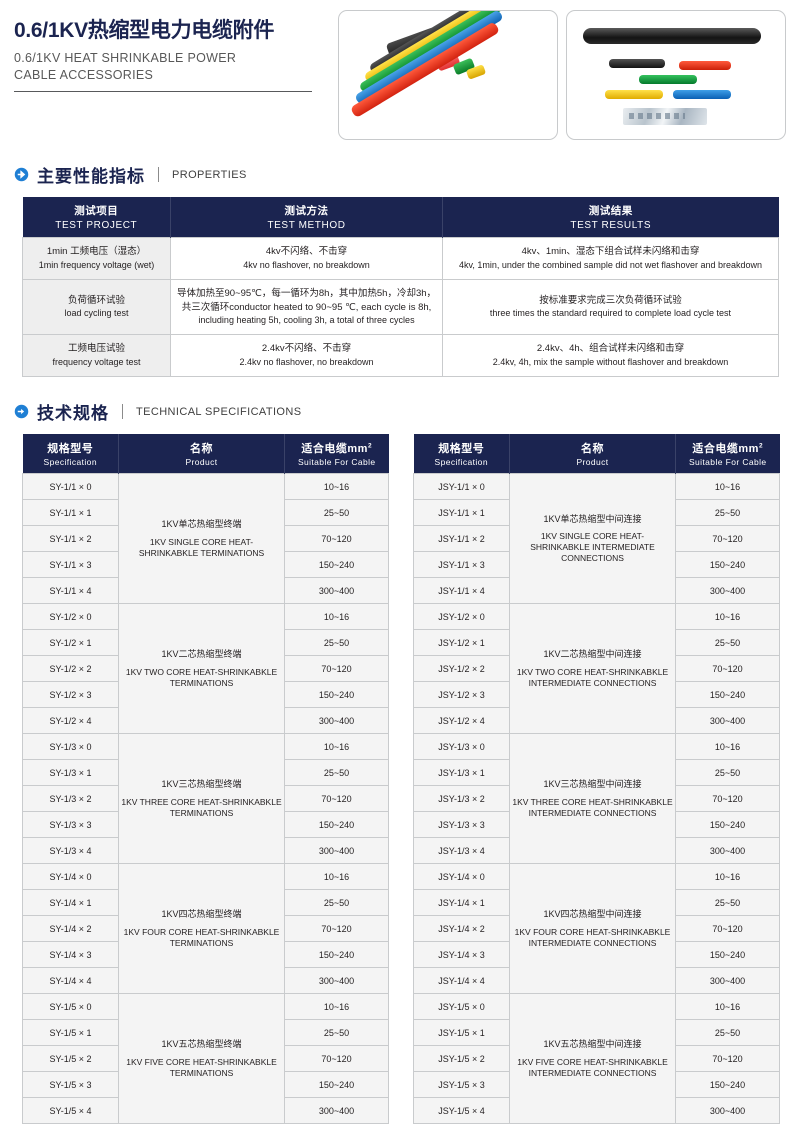  I want to click on product-name-cn: 1KV三芯热缩型中间连接, so click(592, 784).